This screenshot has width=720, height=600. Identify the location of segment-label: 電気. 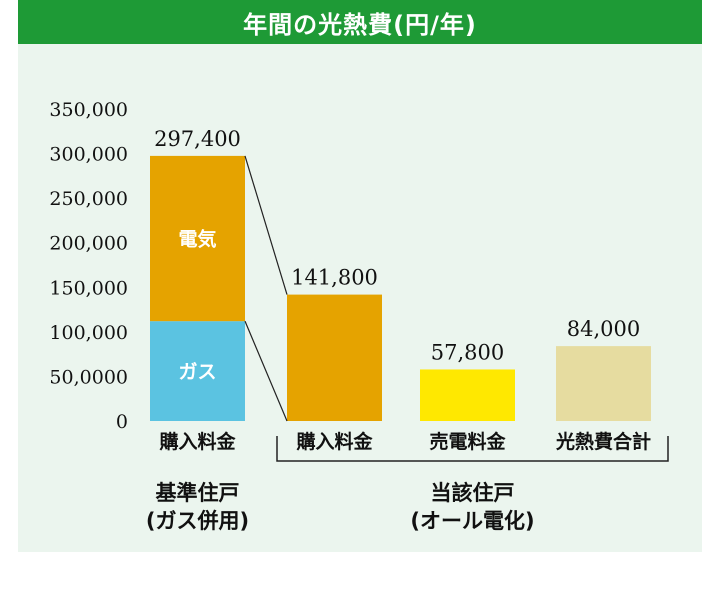
(197, 239).